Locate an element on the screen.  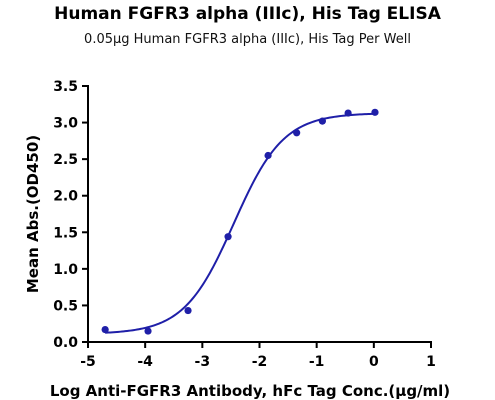
y-tick-label: 0.0 is located at coordinates (65, 343).